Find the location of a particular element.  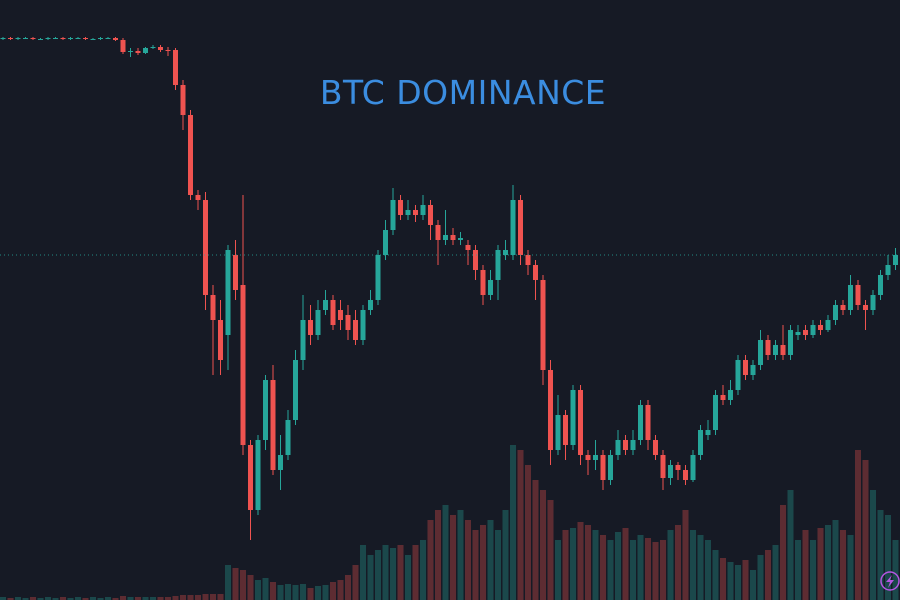

lightning-button is located at coordinates (890, 581).